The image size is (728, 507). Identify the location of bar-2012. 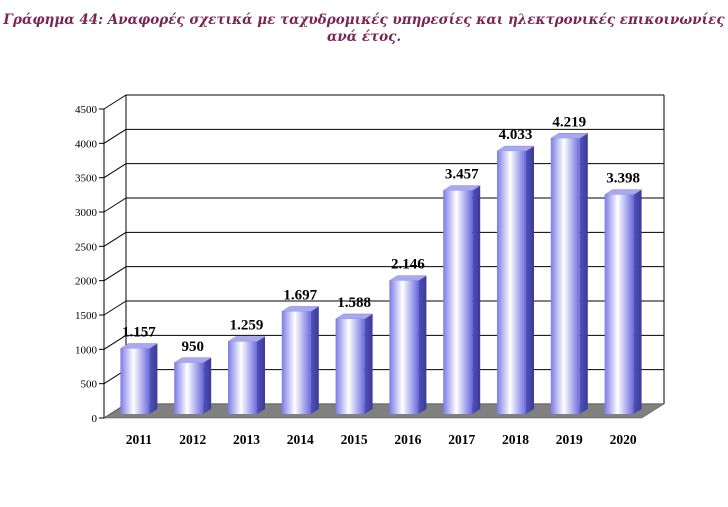
(193, 385).